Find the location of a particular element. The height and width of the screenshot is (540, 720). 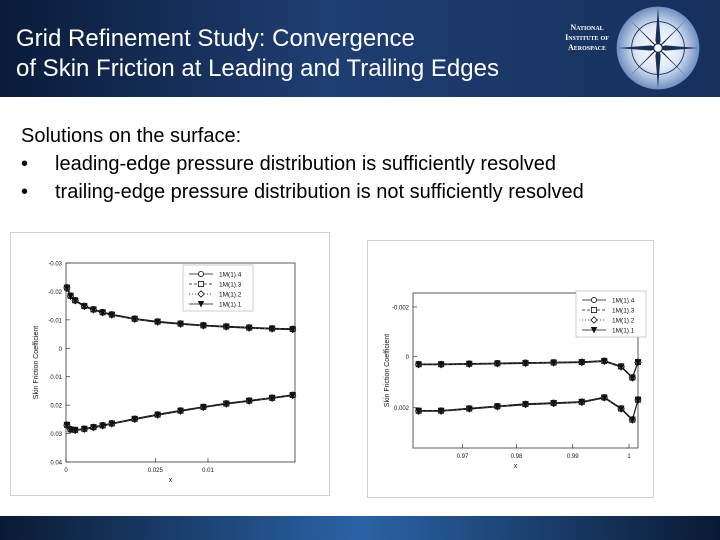

y-tick-label: 0.002 is located at coordinates (402, 409).